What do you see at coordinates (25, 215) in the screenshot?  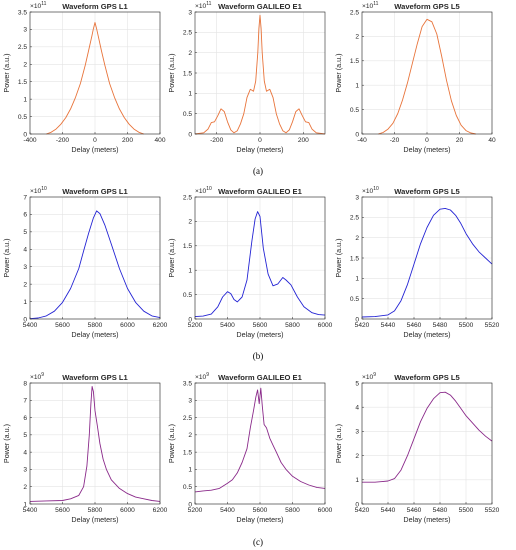 I see `y-tick-label: 6` at bounding box center [25, 215].